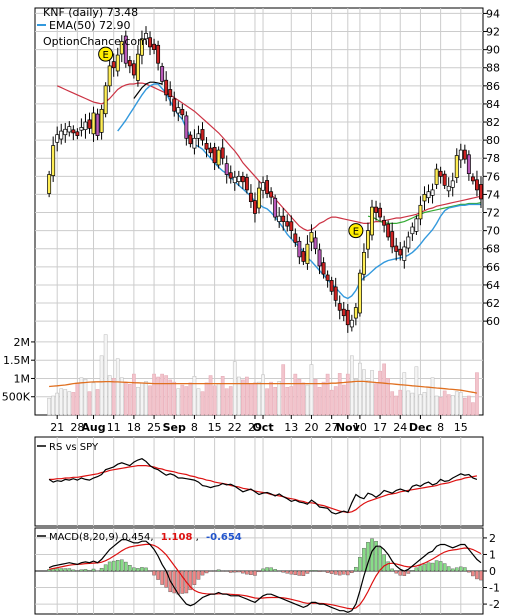 Image resolution: width=526 pixels, height=616 pixels. I want to click on rs-line, so click(263, 486).